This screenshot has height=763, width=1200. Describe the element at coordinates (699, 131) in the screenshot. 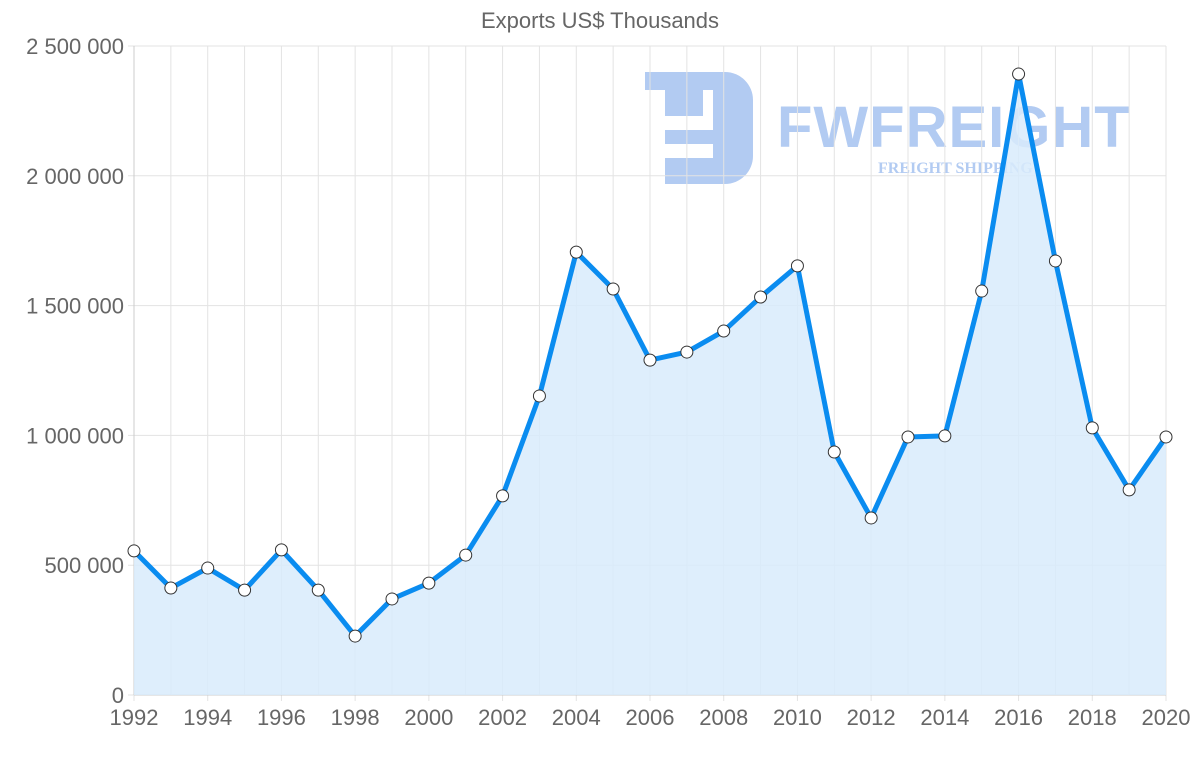

I see `logo-mark-icon` at that location.